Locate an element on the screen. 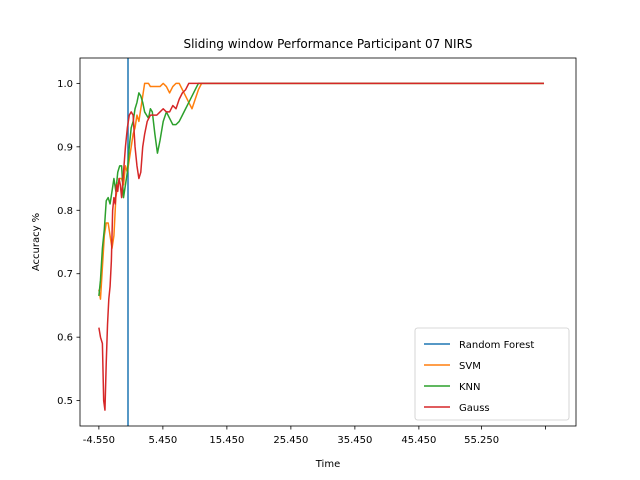 The image size is (640, 480). y-tick-label: 0.8 is located at coordinates (65, 211).